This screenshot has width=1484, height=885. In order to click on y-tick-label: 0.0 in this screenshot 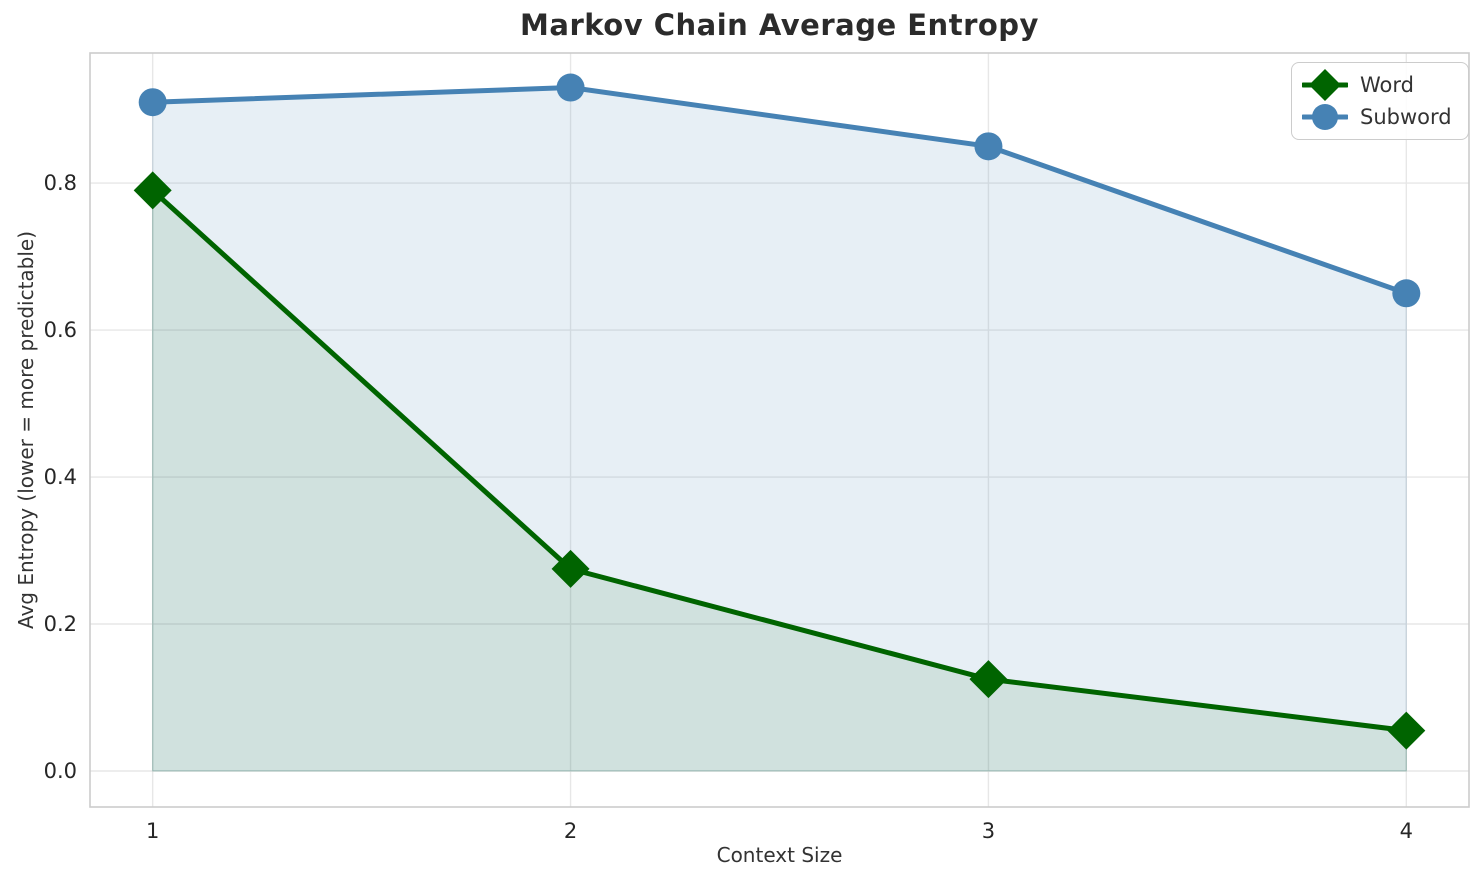, I will do `click(60, 771)`.